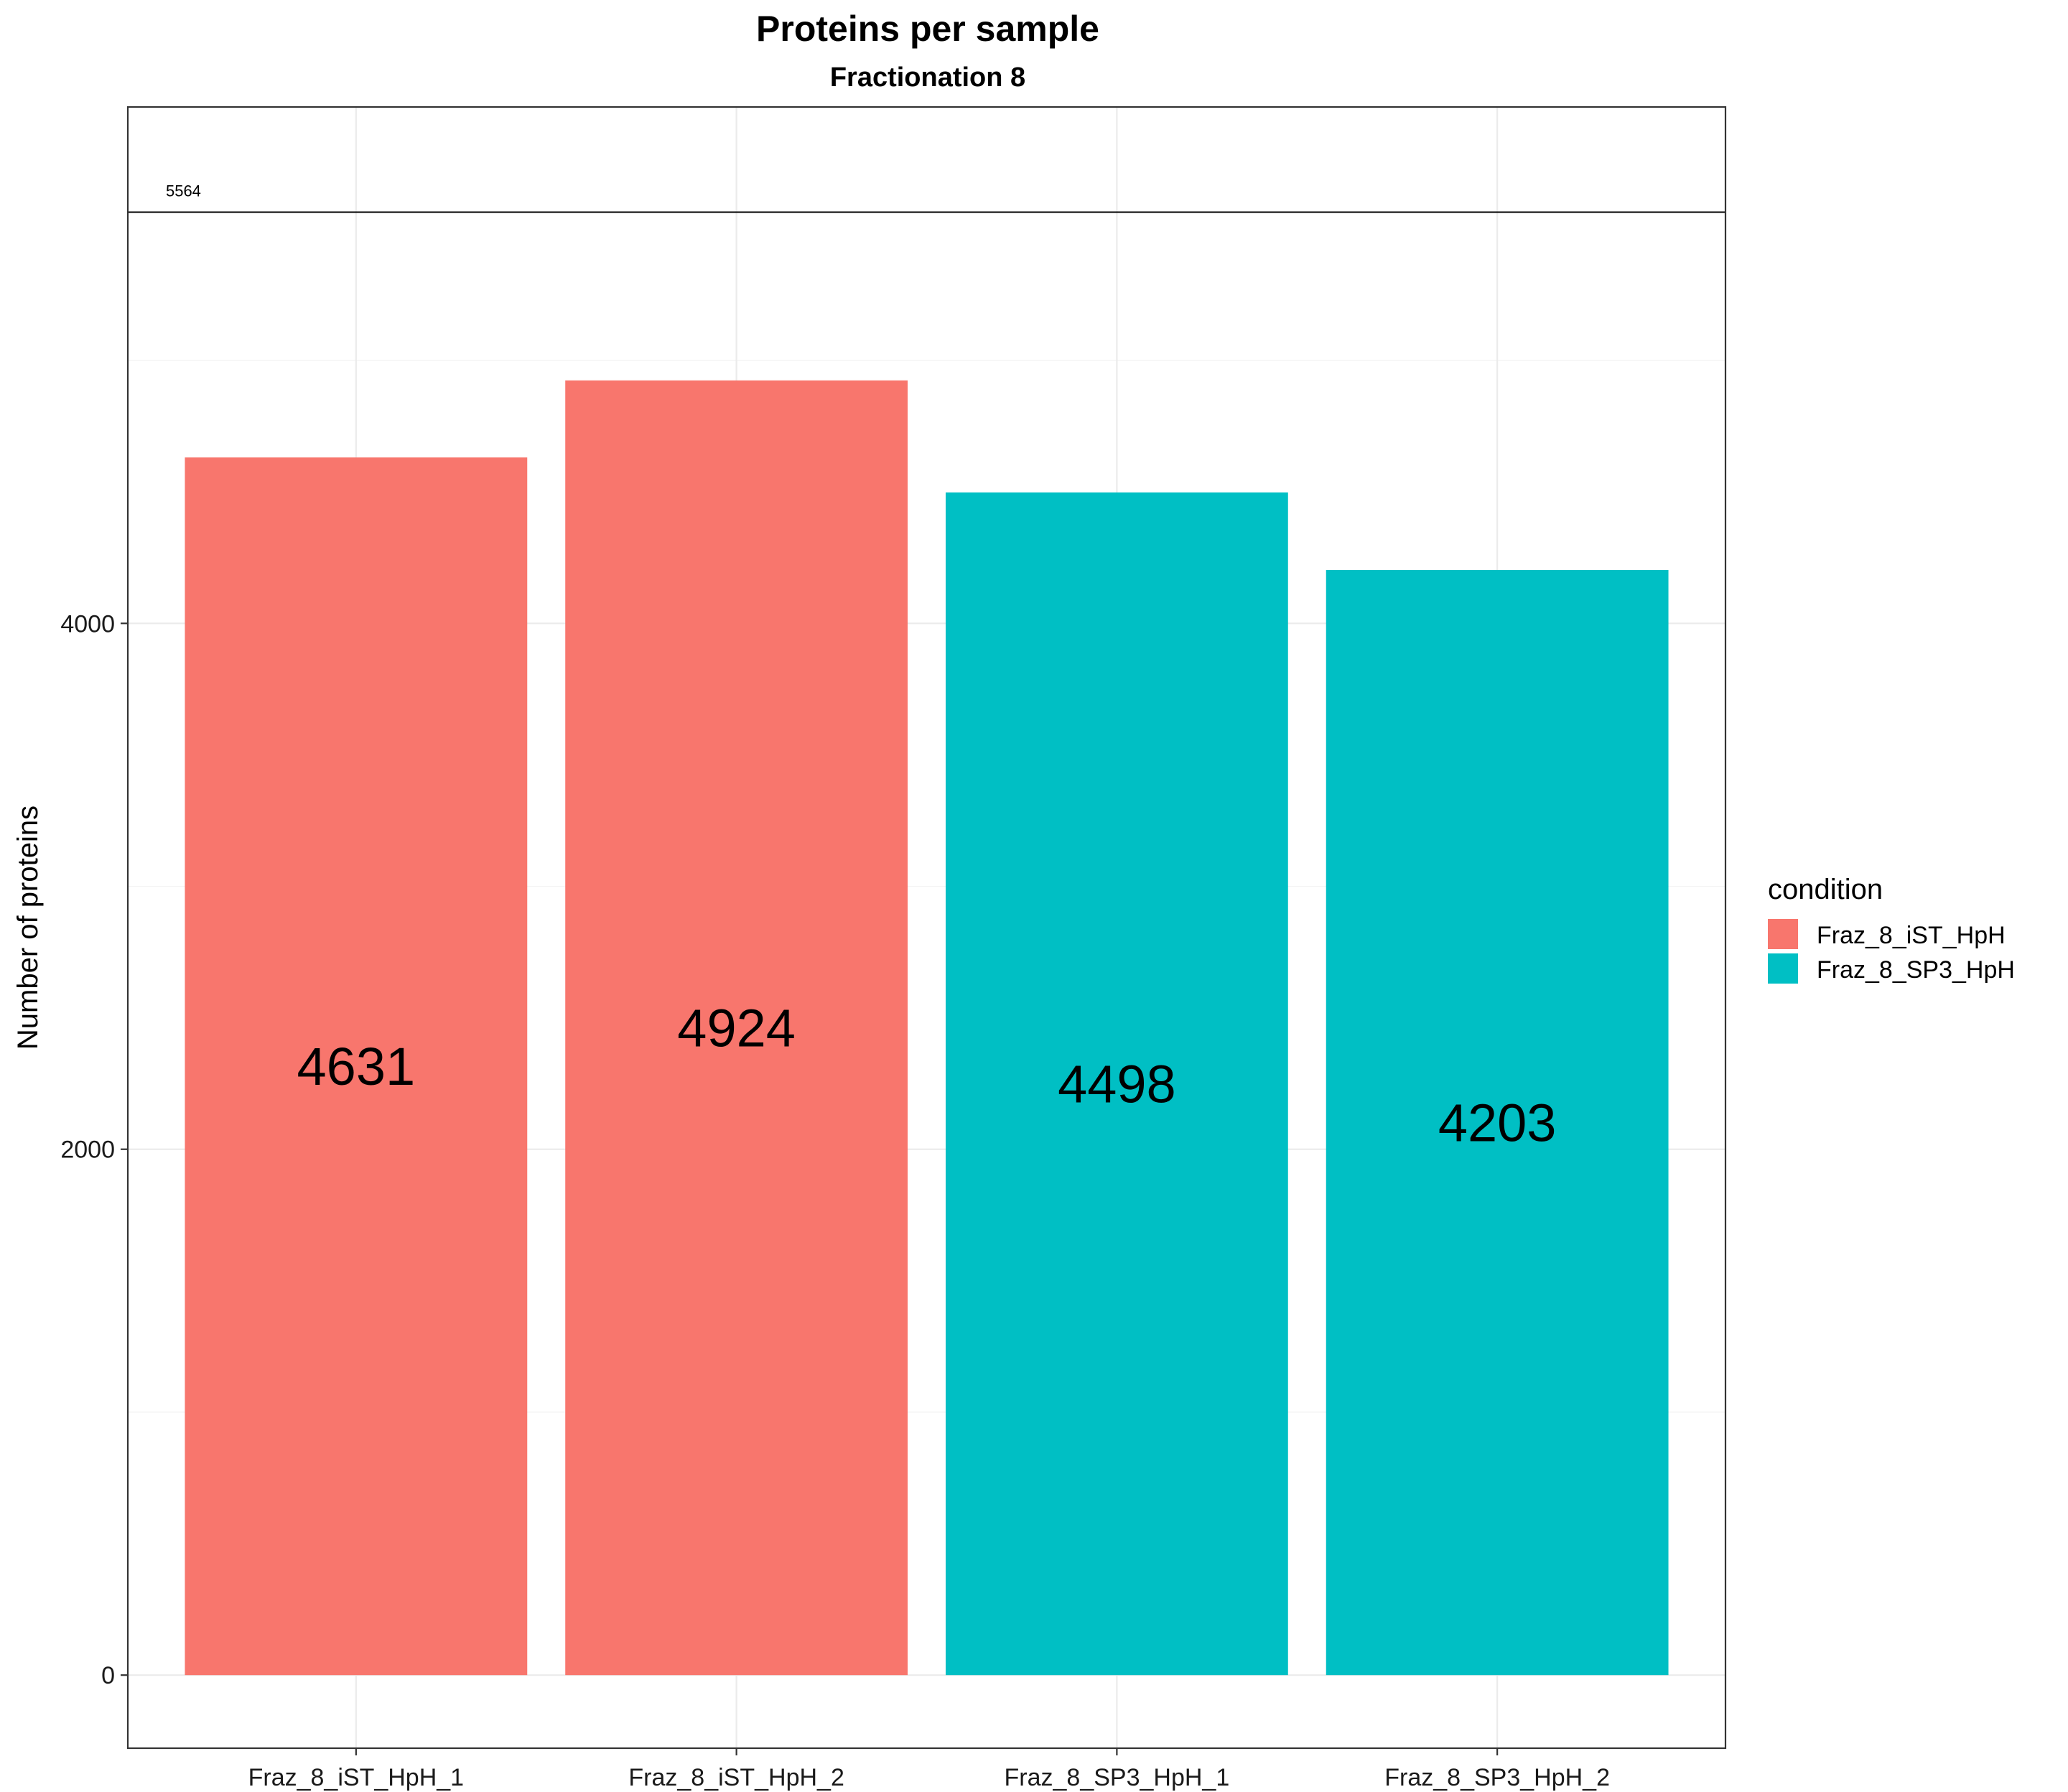  Describe the element at coordinates (356, 1777) in the screenshot. I see `x-tick-label: Fraz_8_iST_HpH_1` at that location.